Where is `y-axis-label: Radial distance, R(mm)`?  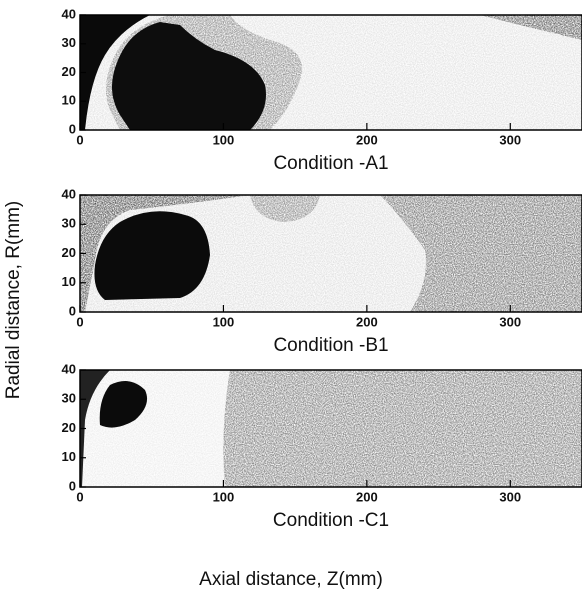
y-axis-label: Radial distance, R(mm) is located at coordinates (13, 300).